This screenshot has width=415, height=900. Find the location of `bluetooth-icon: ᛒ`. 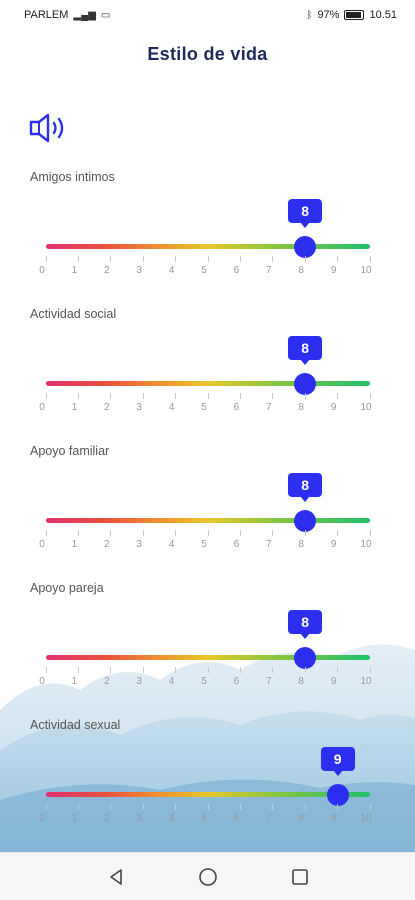

bluetooth-icon: ᛒ is located at coordinates (309, 15).